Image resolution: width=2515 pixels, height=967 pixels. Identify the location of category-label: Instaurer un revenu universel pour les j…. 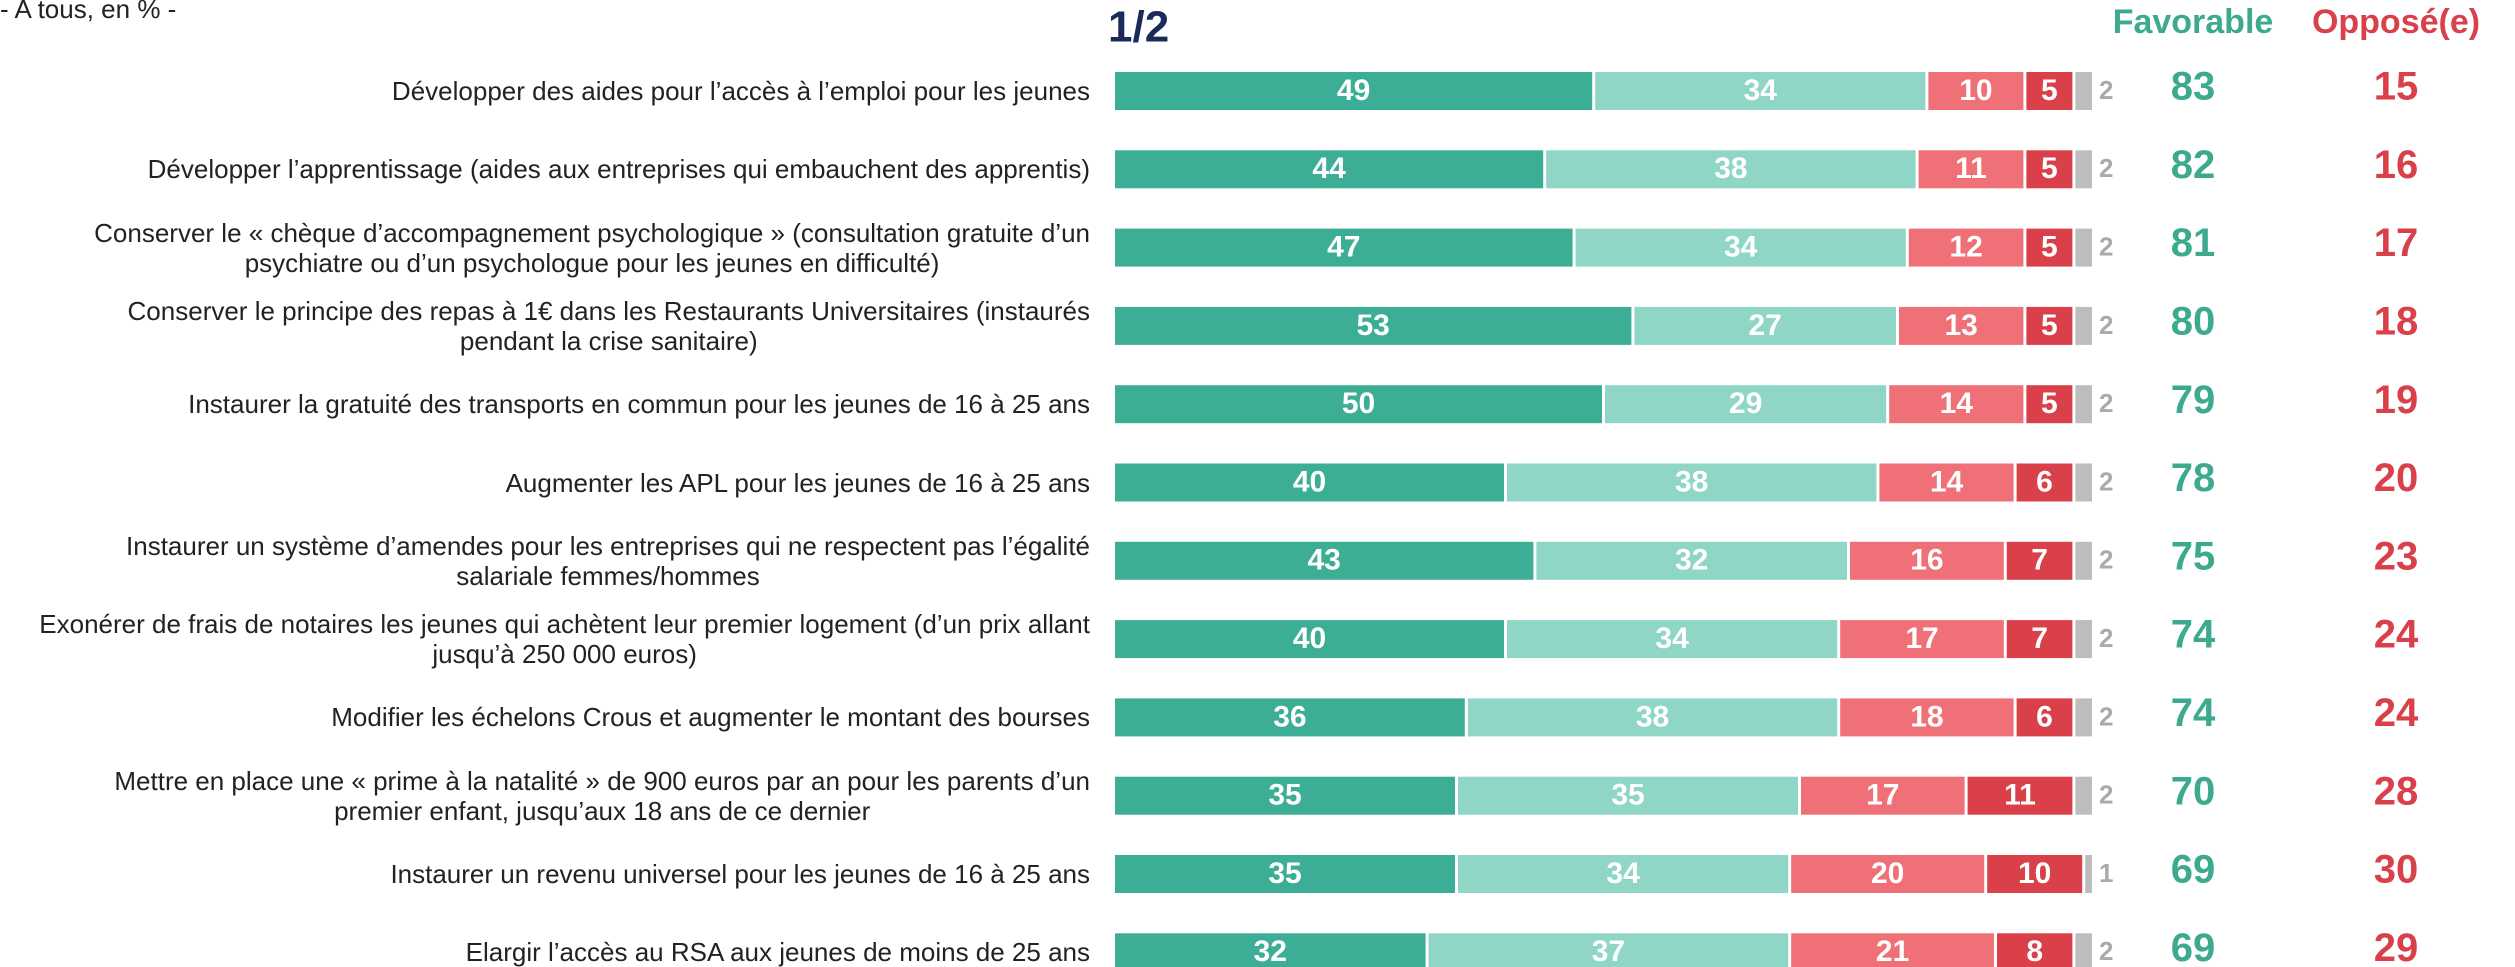
(740, 874).